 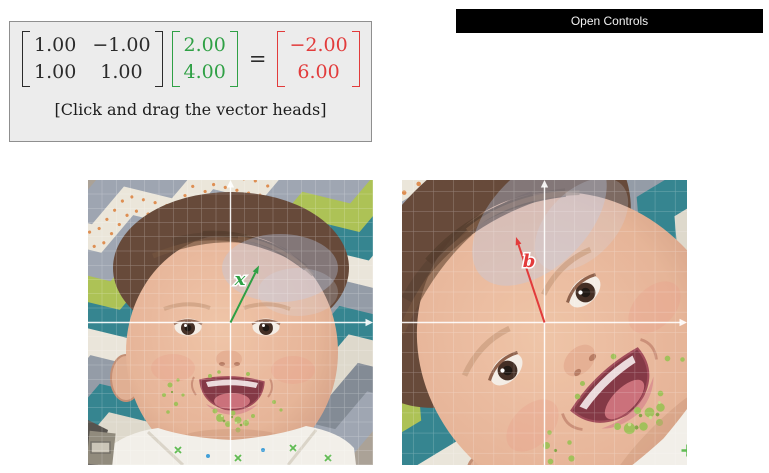 What do you see at coordinates (240, 279) in the screenshot?
I see `input-vector-label: x` at bounding box center [240, 279].